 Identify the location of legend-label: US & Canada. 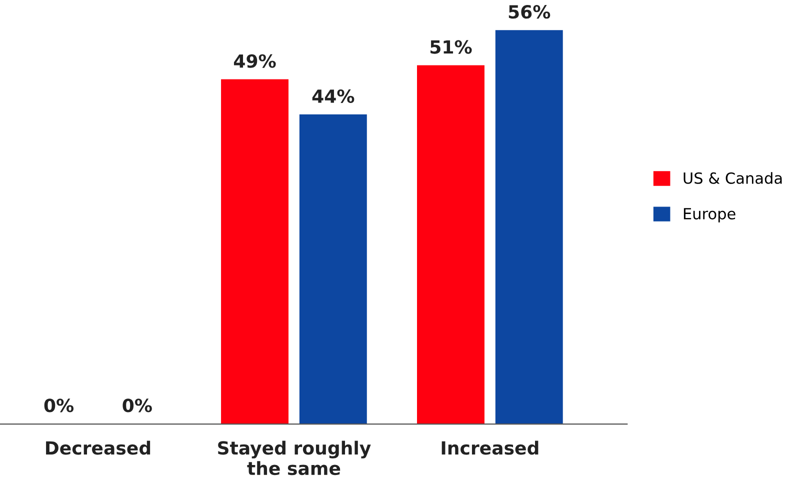
(733, 178).